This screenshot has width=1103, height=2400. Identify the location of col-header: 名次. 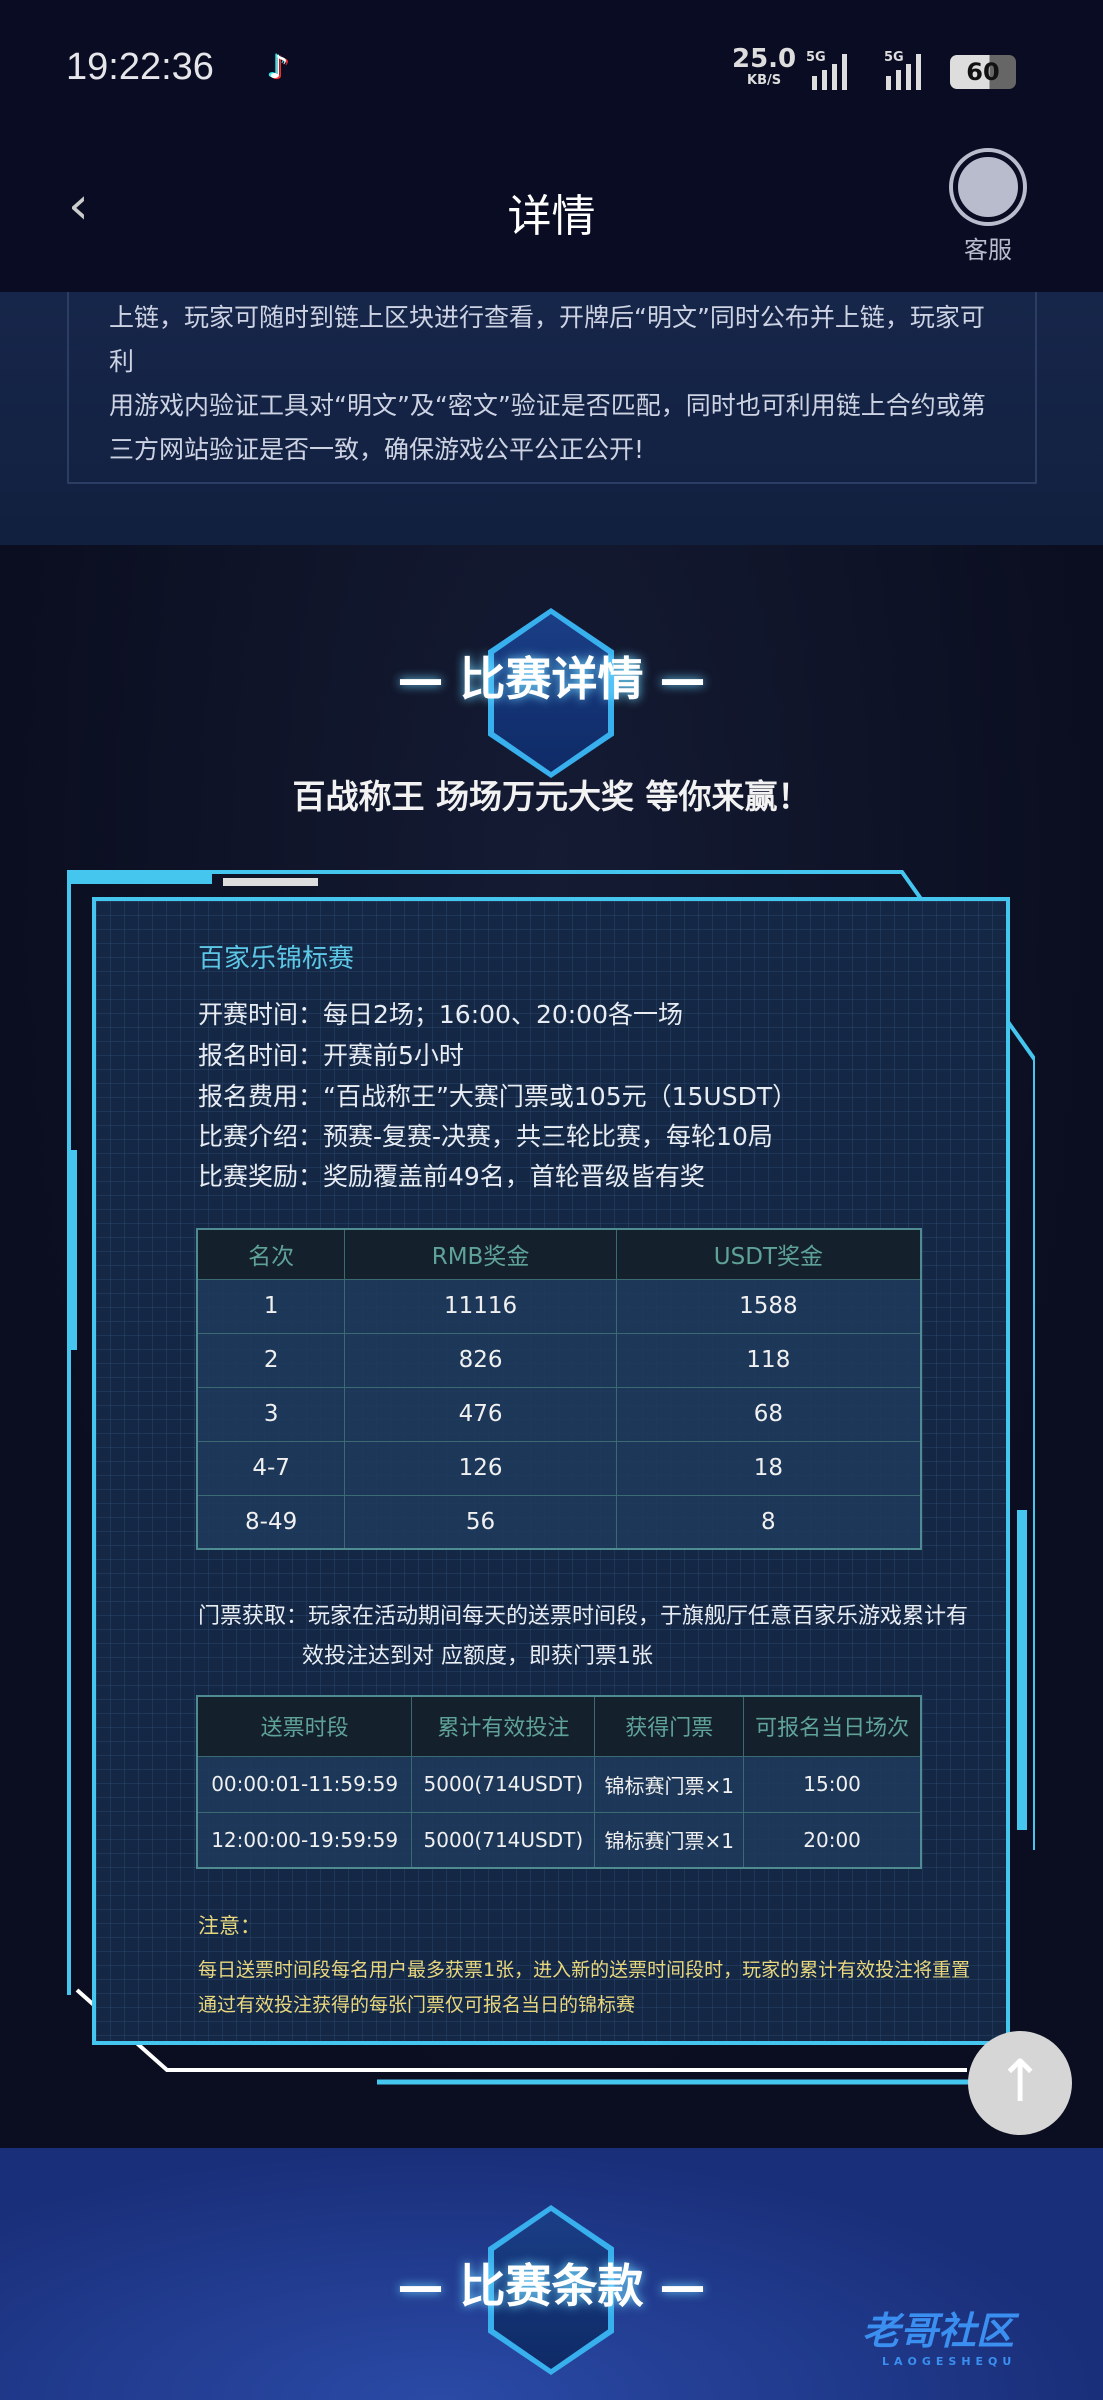
(271, 1254).